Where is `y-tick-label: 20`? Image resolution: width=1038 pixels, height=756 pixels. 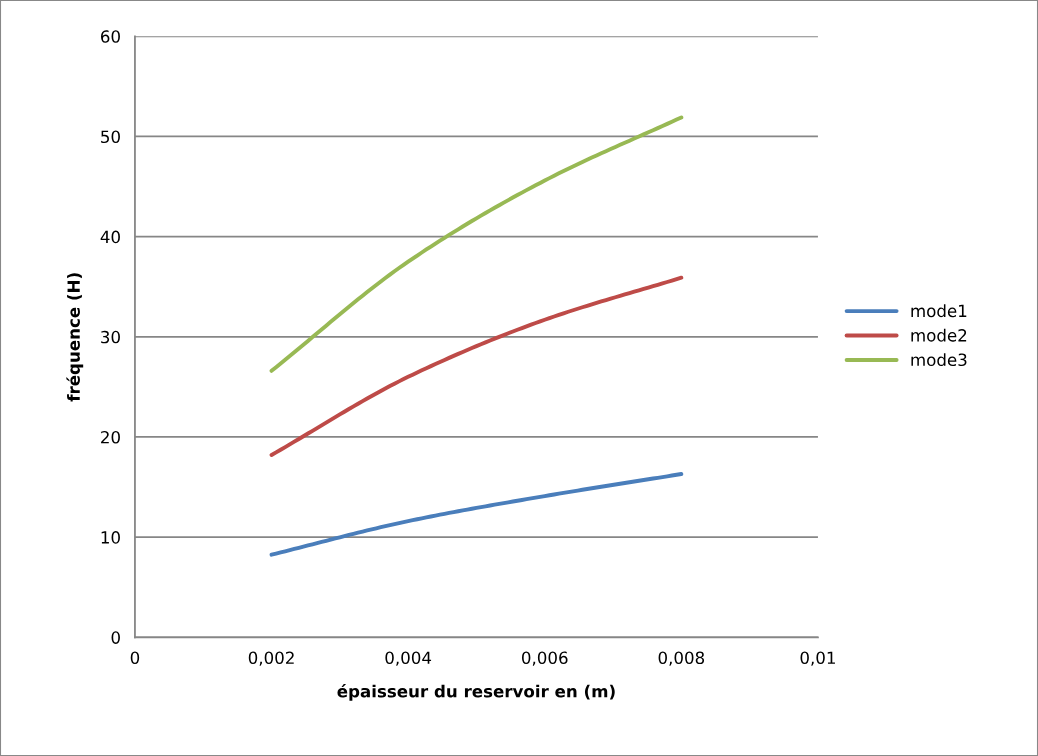 y-tick-label: 20 is located at coordinates (110, 437).